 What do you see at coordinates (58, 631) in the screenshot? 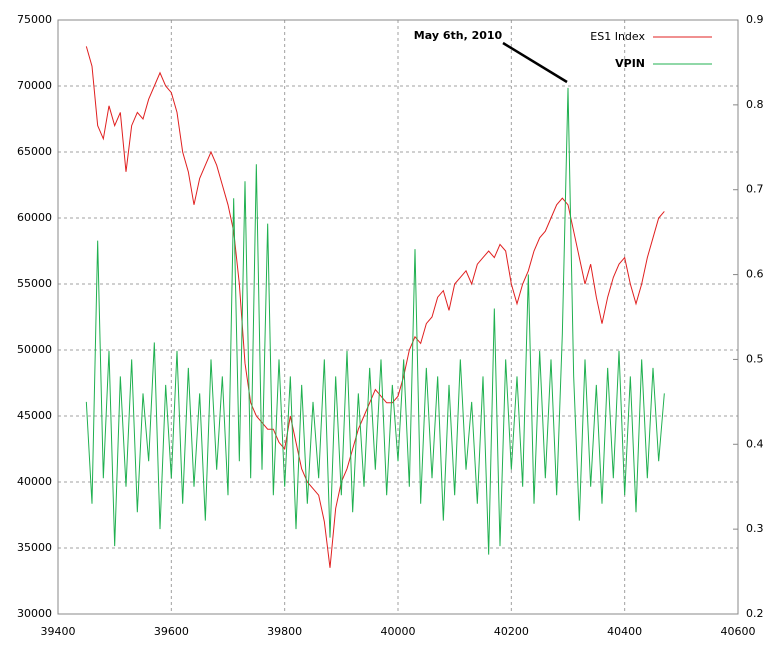
I see `x-tick-label: 39400` at bounding box center [58, 631].